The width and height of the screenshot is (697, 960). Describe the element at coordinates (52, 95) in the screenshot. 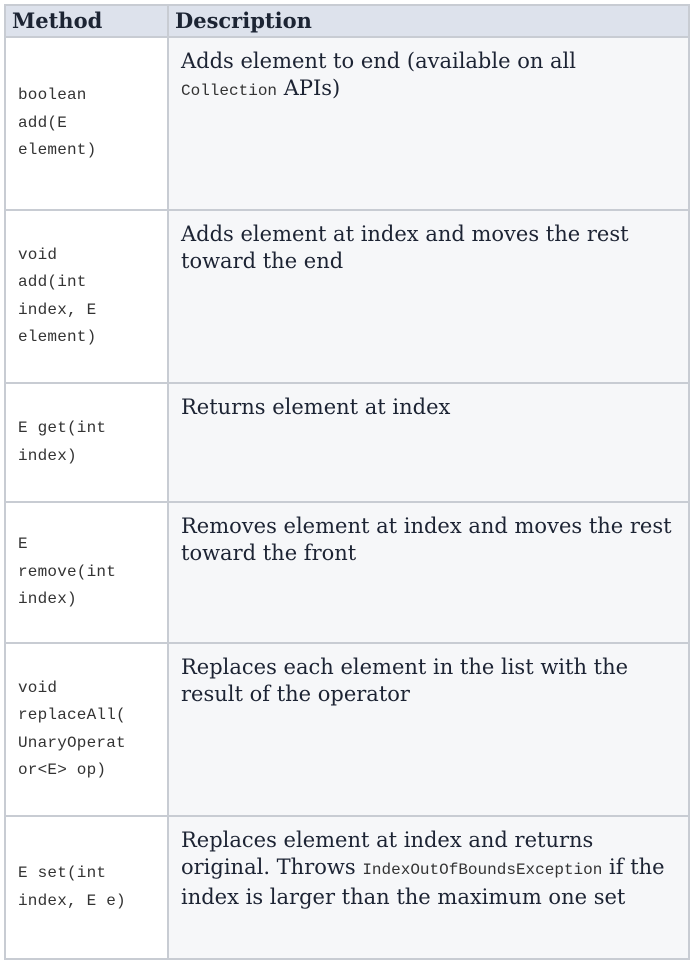

I see `method-line: boolean` at that location.